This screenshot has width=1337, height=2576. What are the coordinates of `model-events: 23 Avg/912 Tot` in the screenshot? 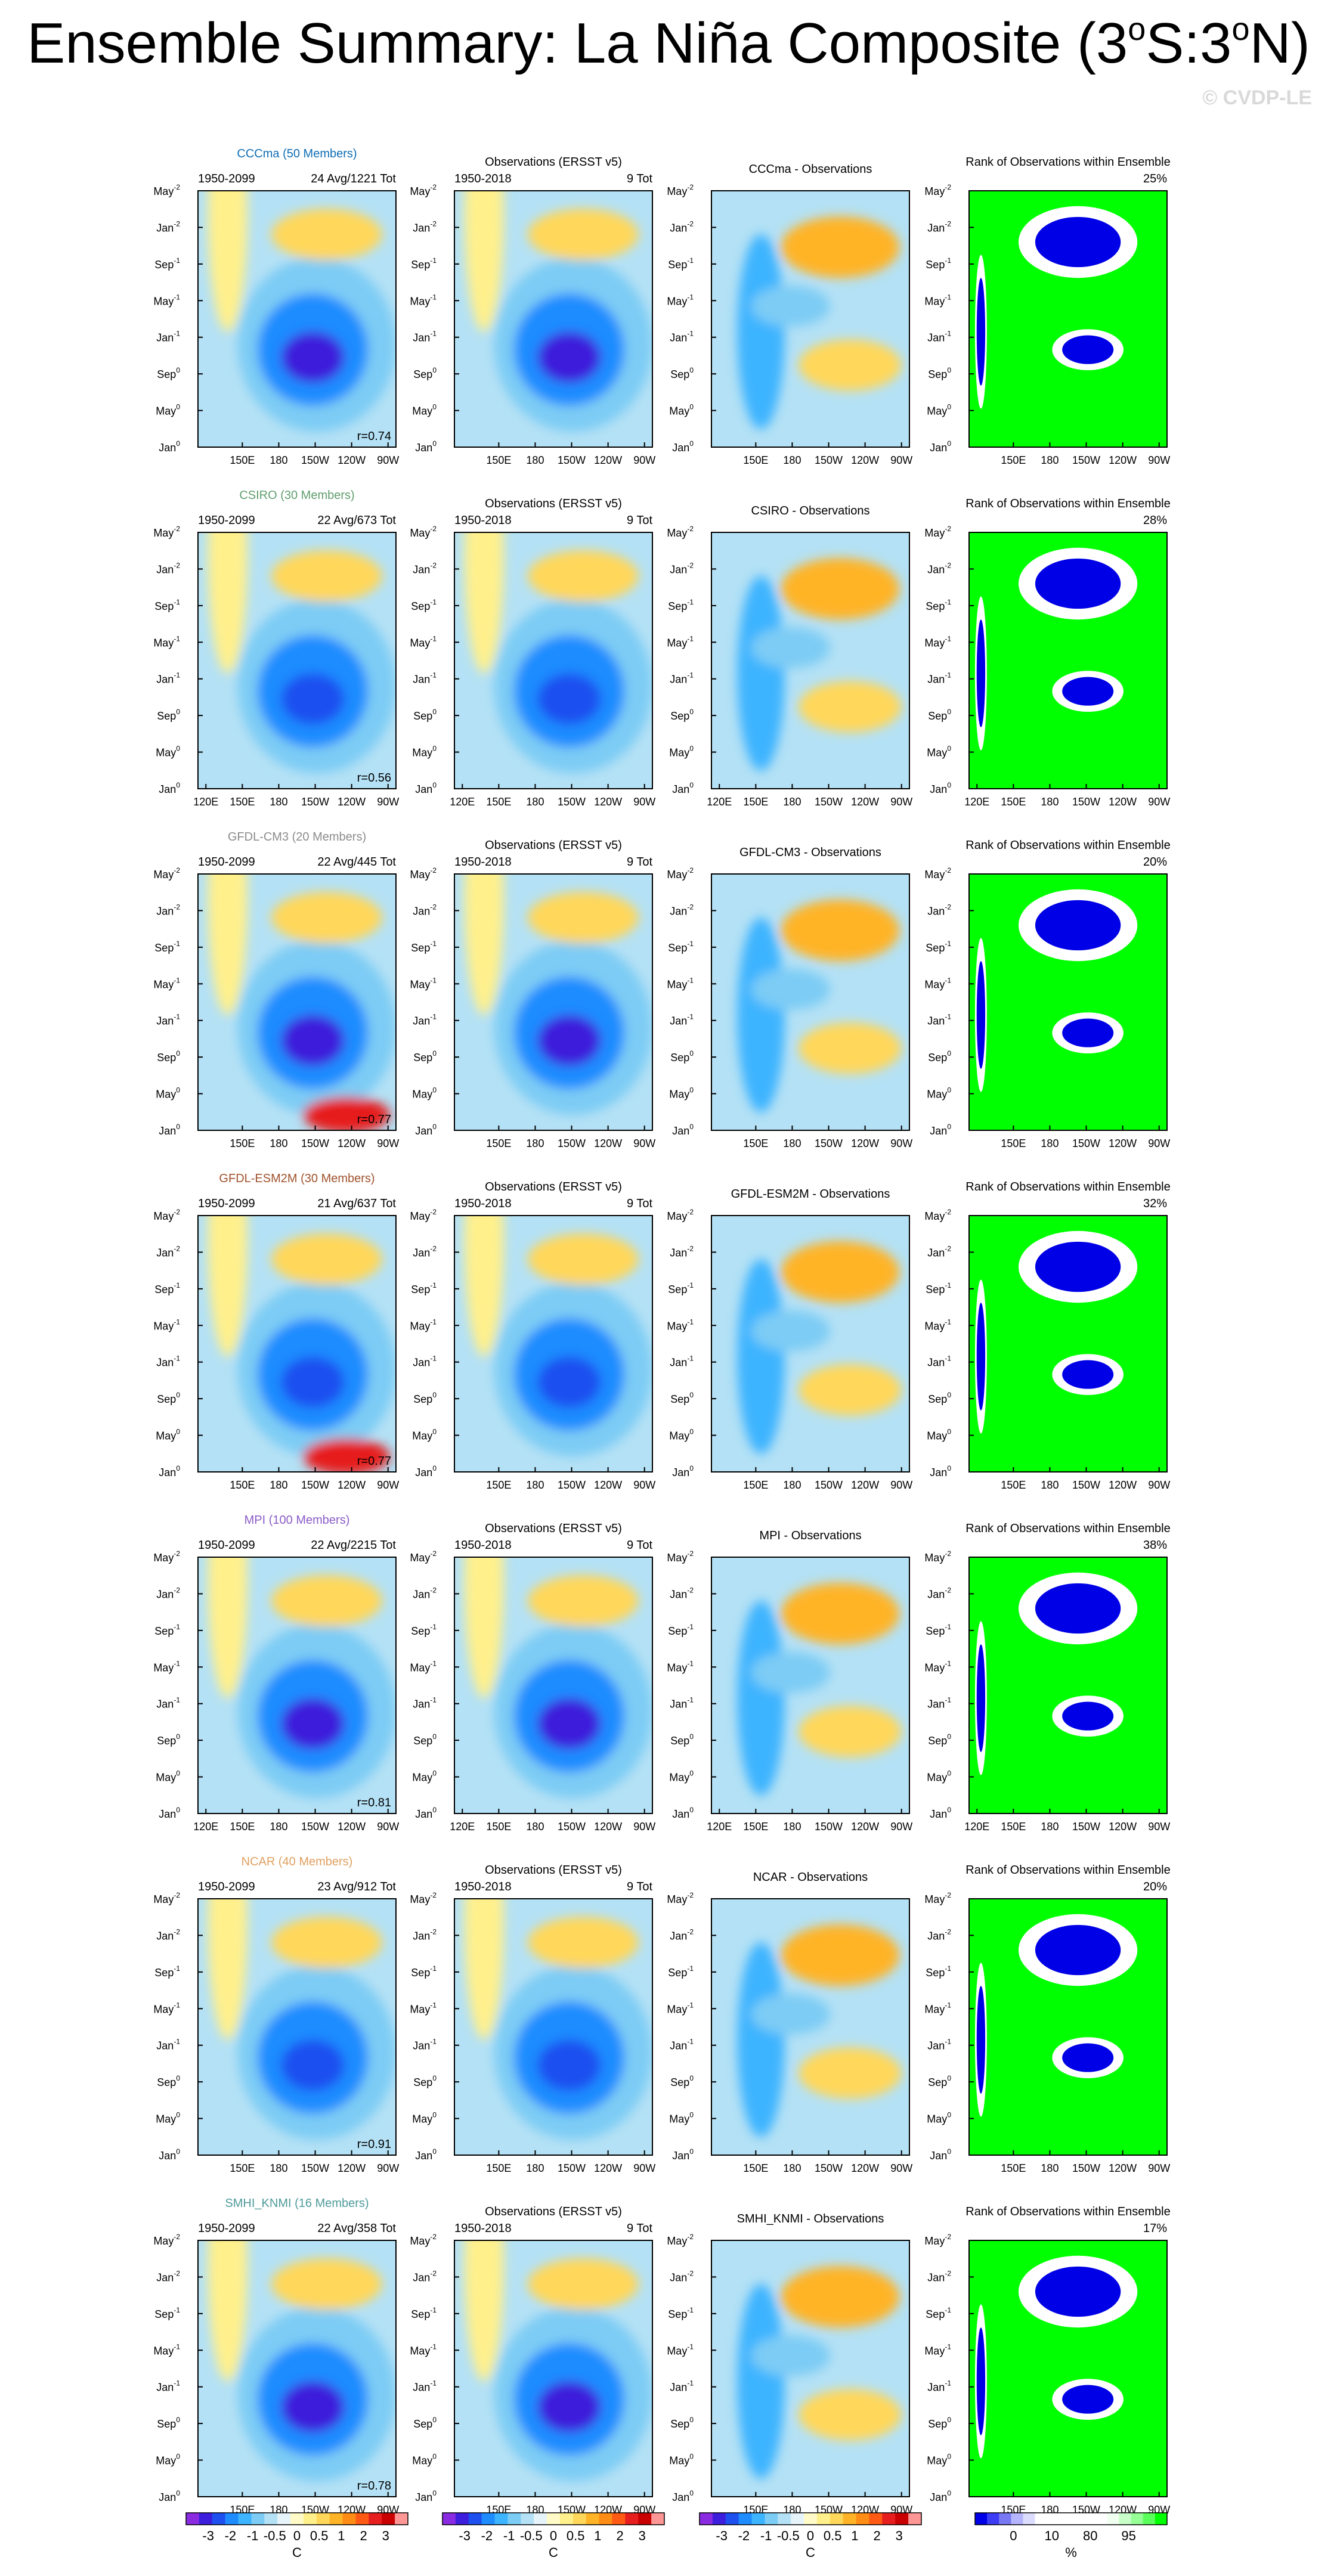 It's located at (356, 1886).